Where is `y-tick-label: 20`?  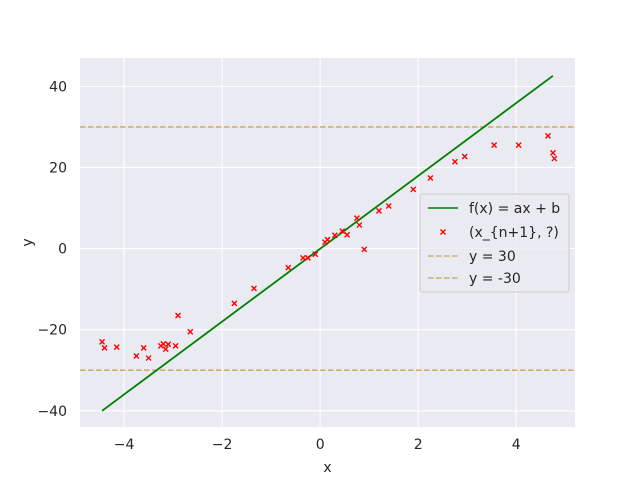 y-tick-label: 20 is located at coordinates (58, 168).